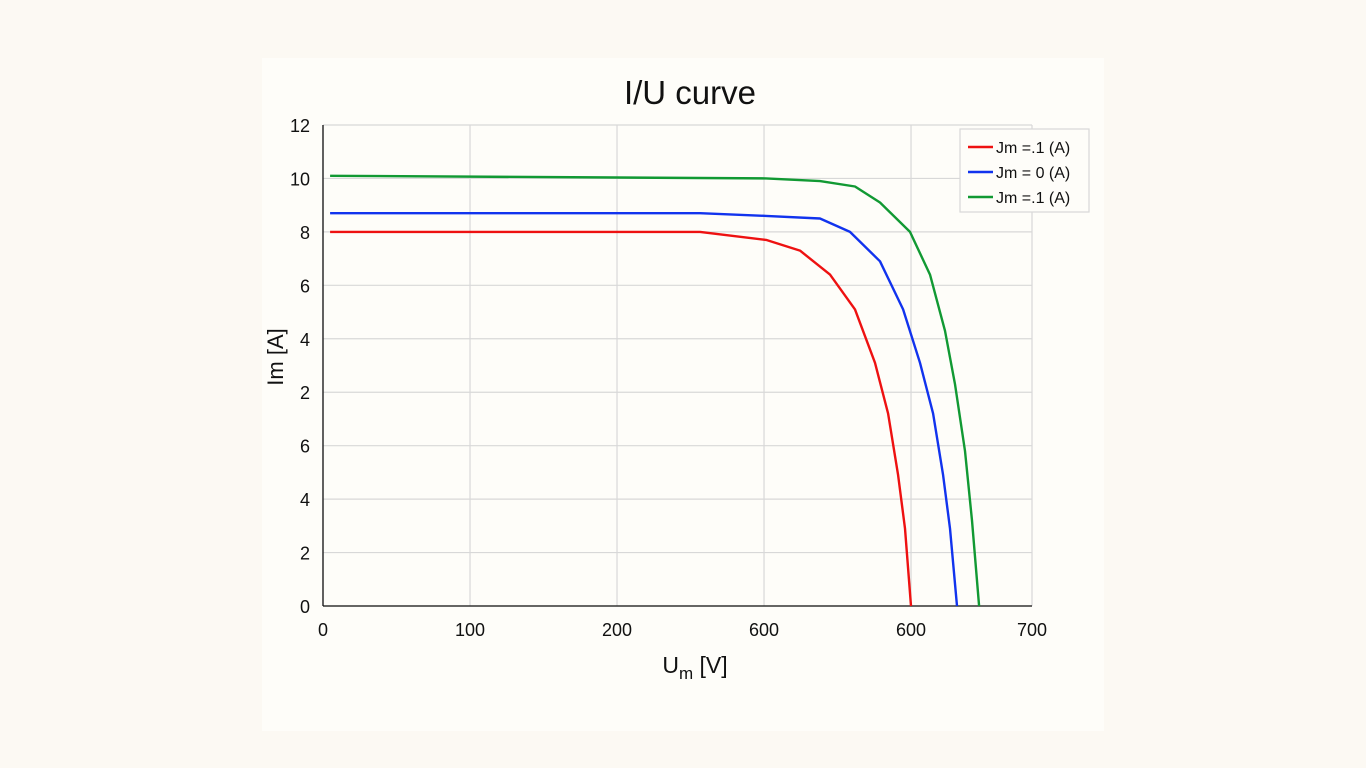 Image resolution: width=1366 pixels, height=768 pixels. I want to click on x-tick-label: 0, so click(323, 630).